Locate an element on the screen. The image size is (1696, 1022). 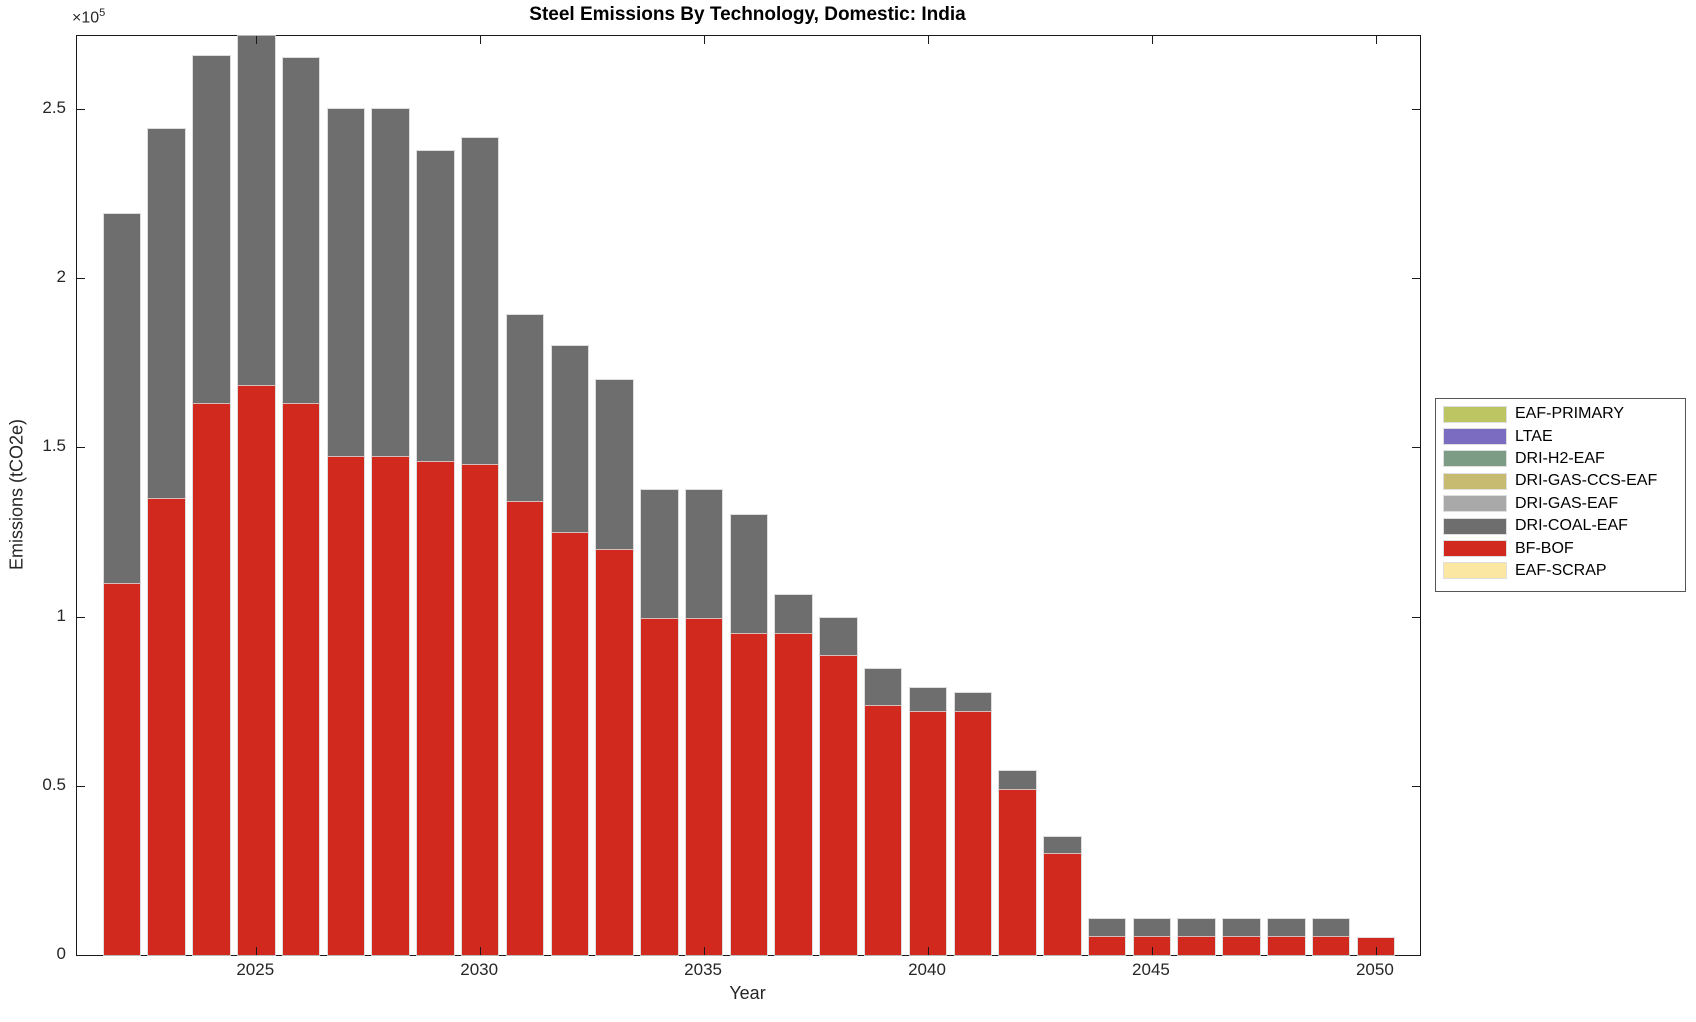
x-tick-label: 2025 is located at coordinates (255, 969).